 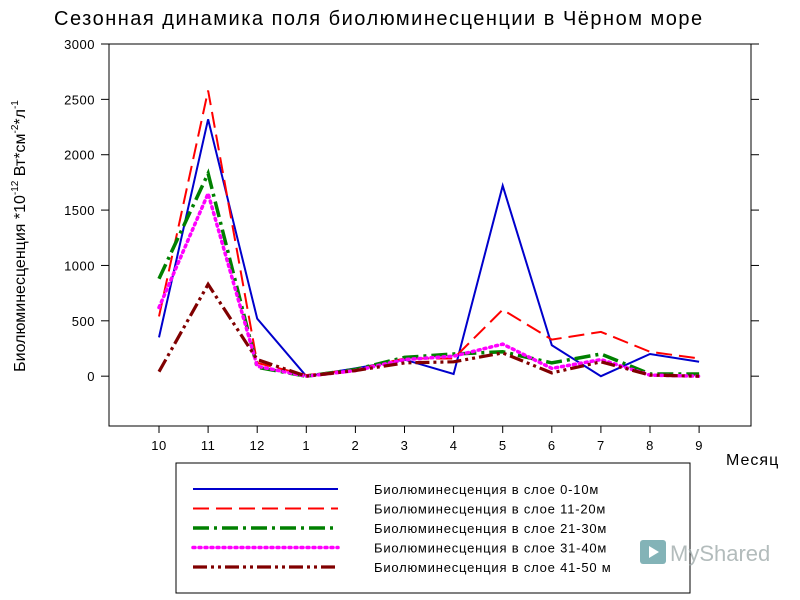 What do you see at coordinates (20, 157) in the screenshot?
I see `y-axis-label-mid: Вт*см` at bounding box center [20, 157].